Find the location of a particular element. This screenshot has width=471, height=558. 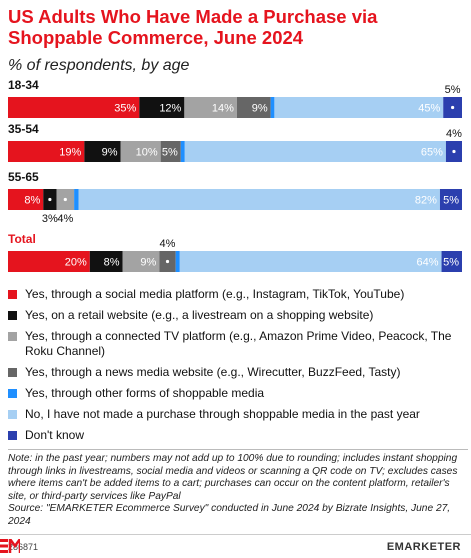

value-label: 45% is located at coordinates (429, 108).